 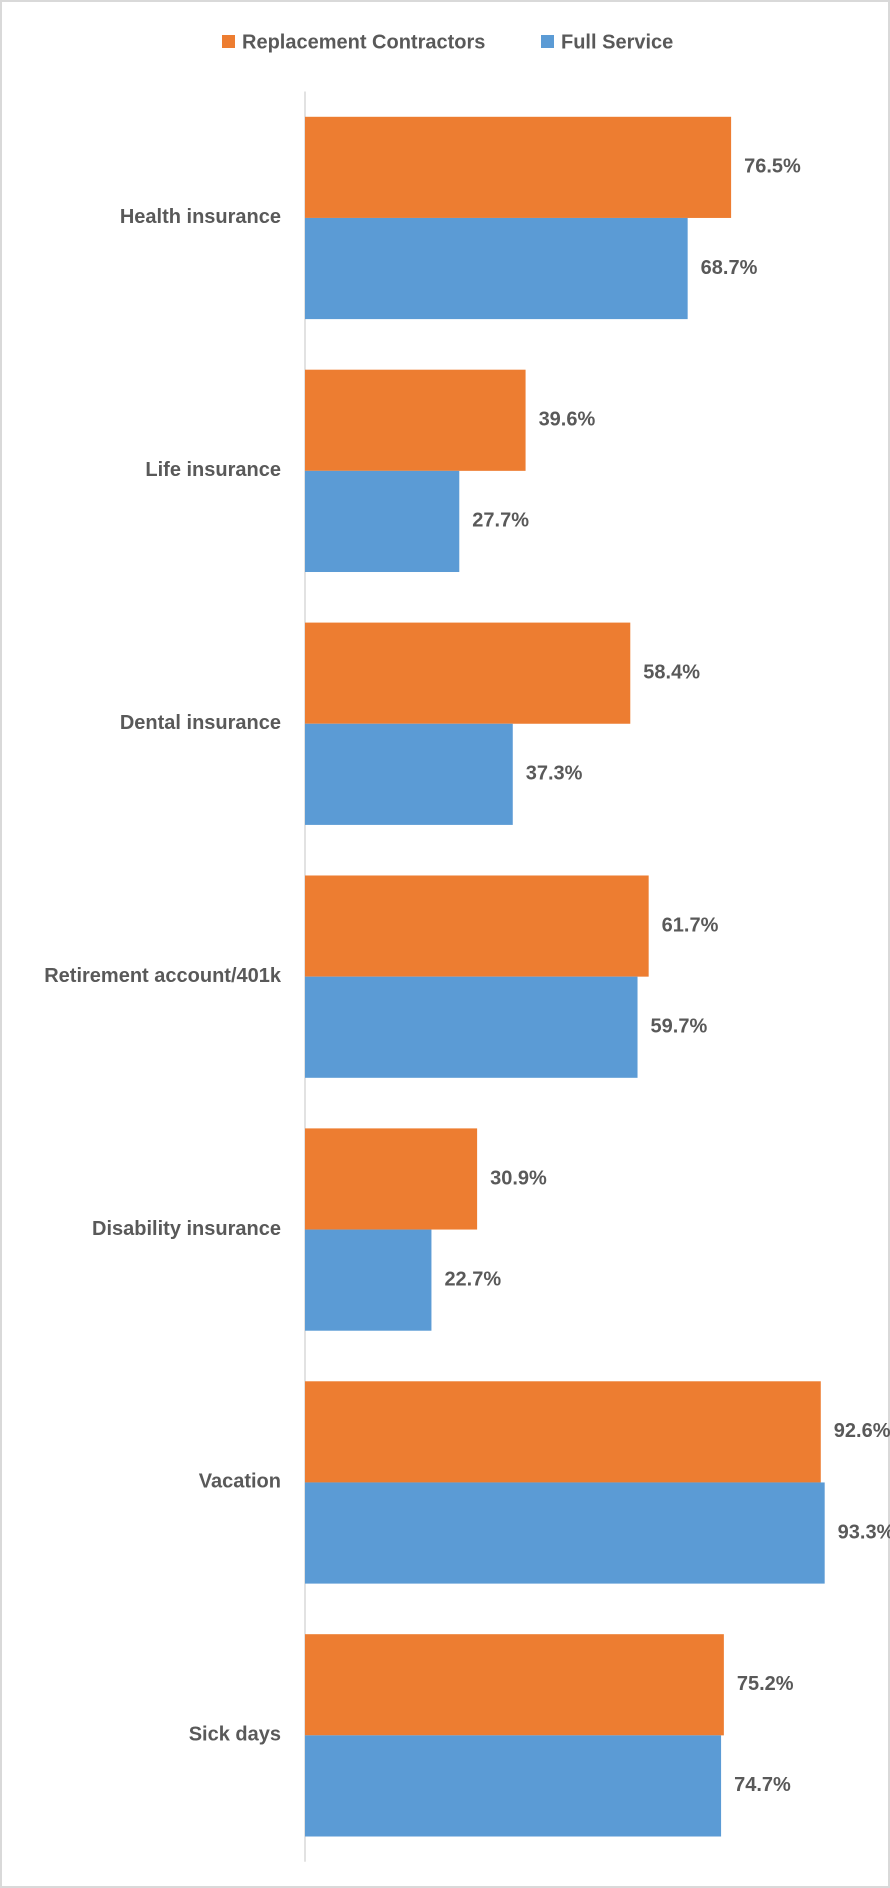 What do you see at coordinates (671, 672) in the screenshot?
I see `data-label: 58.4%` at bounding box center [671, 672].